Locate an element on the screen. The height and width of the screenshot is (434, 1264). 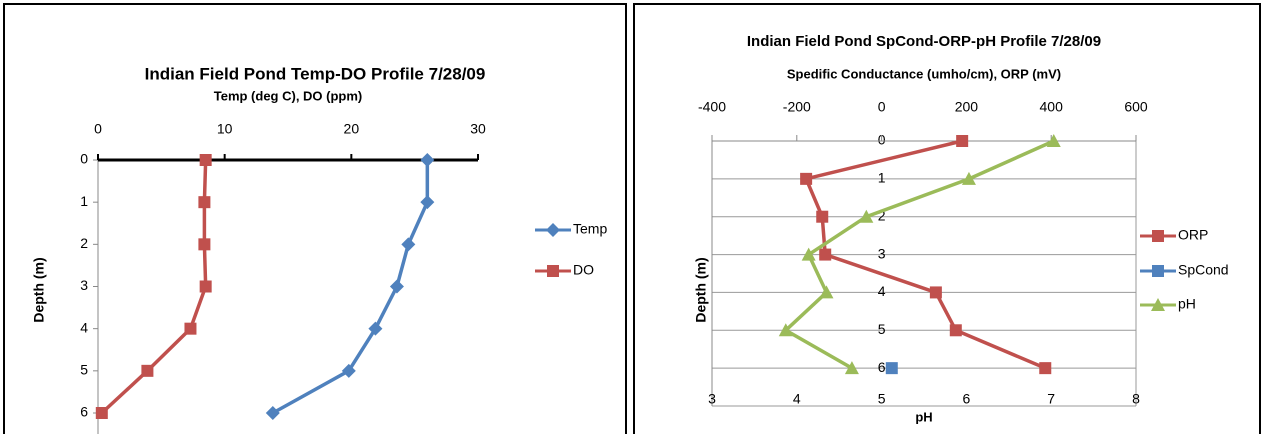
x-tick-label: 600 is located at coordinates (1136, 107).